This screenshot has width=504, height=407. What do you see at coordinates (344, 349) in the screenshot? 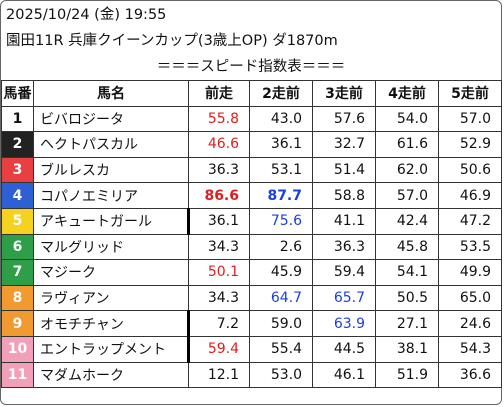
I see `index-3back: 44.5` at bounding box center [344, 349].